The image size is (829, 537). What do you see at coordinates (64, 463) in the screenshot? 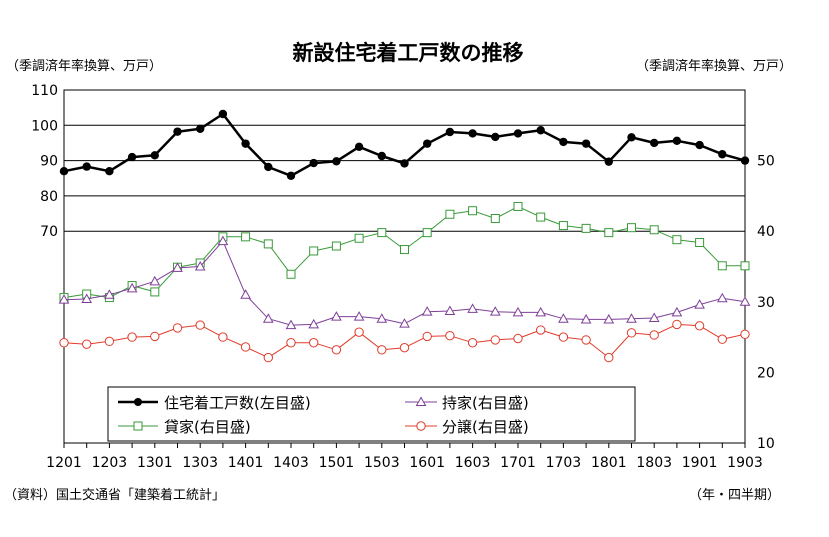
I see `x-axis-tick-label: 1201` at bounding box center [64, 463].